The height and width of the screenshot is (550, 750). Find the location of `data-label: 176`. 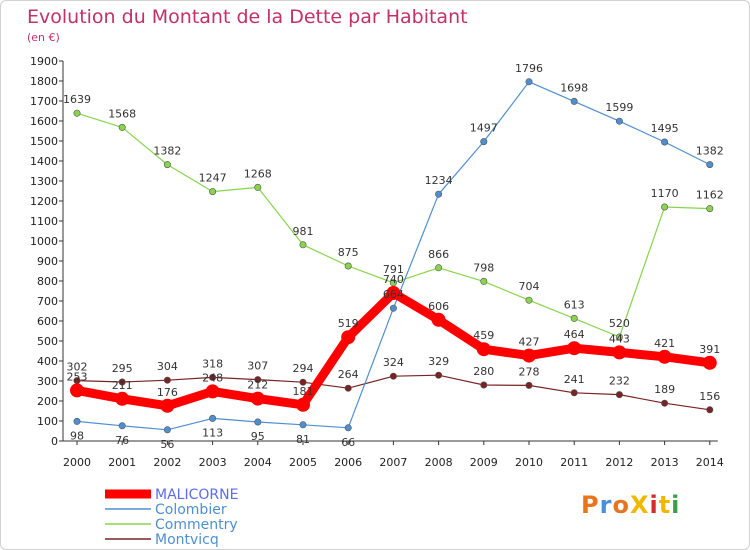

data-label: 176 is located at coordinates (167, 392).